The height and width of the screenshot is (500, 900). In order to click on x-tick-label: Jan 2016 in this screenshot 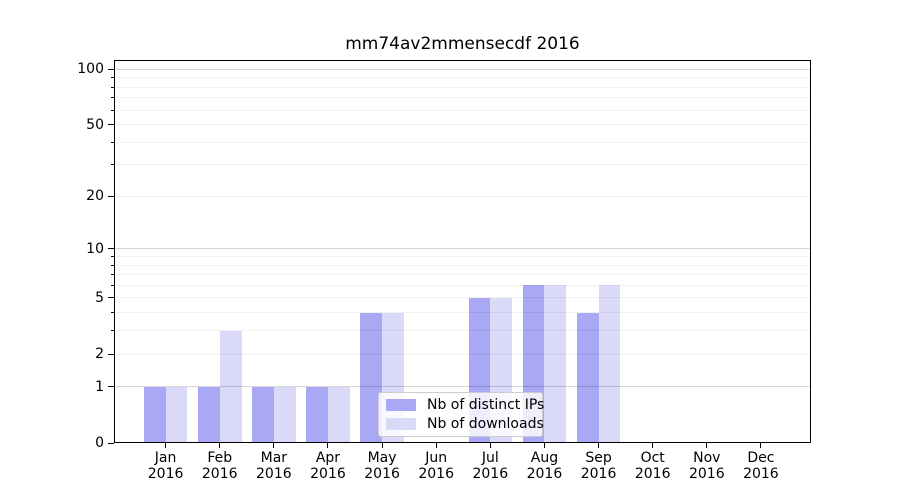, I will do `click(165, 466)`.